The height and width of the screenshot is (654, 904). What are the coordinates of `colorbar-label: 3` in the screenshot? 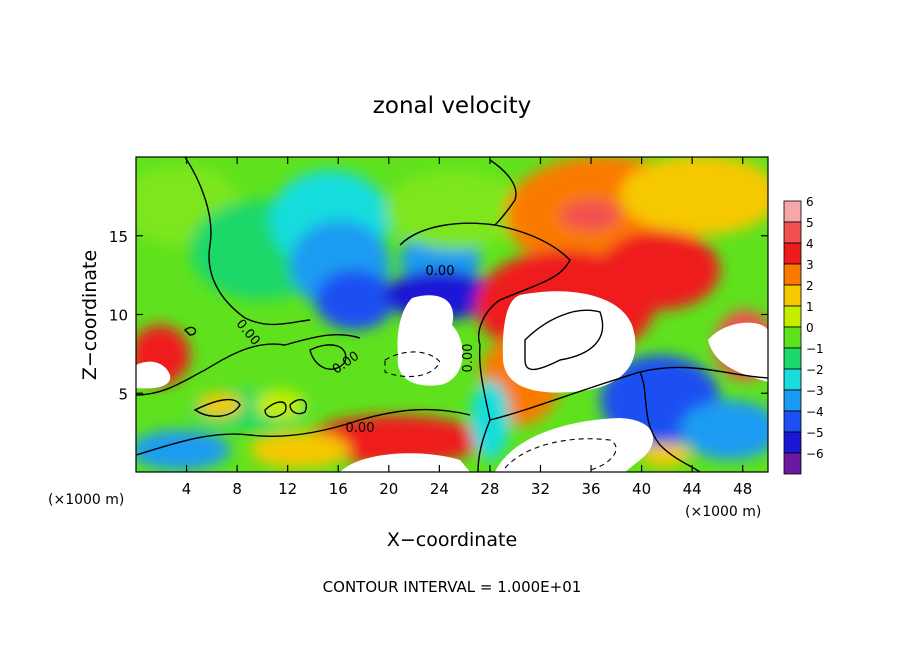 It's located at (810, 265).